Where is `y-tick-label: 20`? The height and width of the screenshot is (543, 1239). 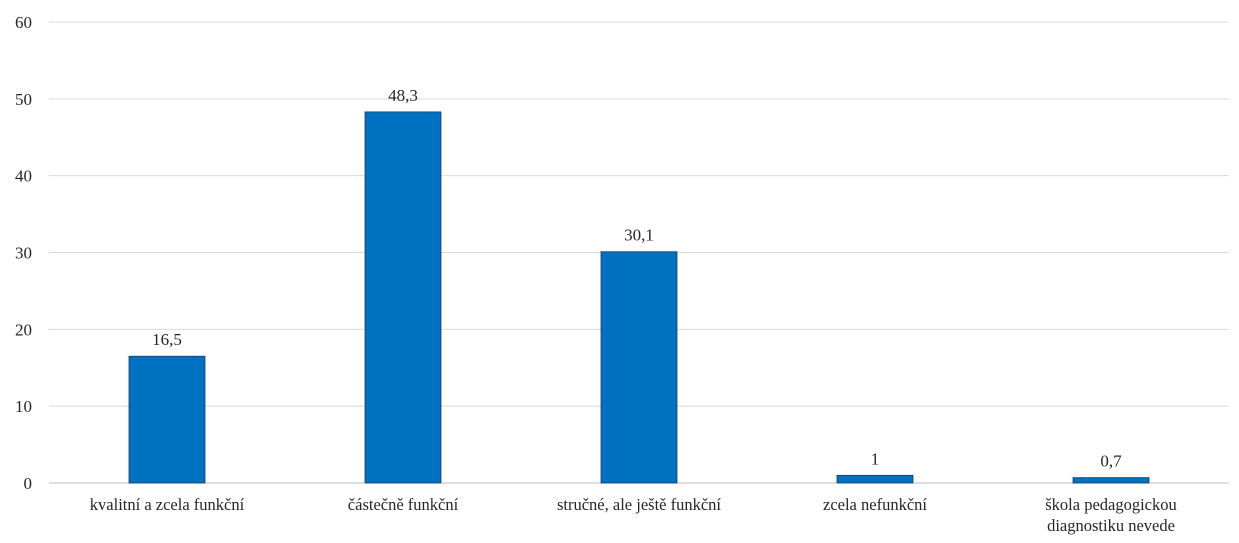
y-tick-label: 20 is located at coordinates (23, 329).